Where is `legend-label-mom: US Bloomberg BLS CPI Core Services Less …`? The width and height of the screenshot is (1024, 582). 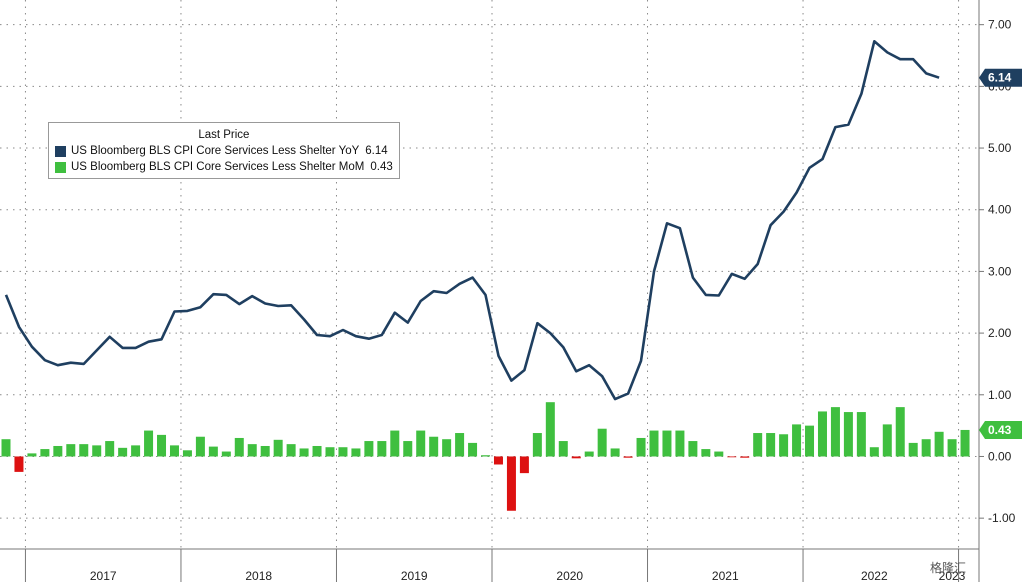
legend-label-mom: US Bloomberg BLS CPI Core Services Less … is located at coordinates (218, 167).